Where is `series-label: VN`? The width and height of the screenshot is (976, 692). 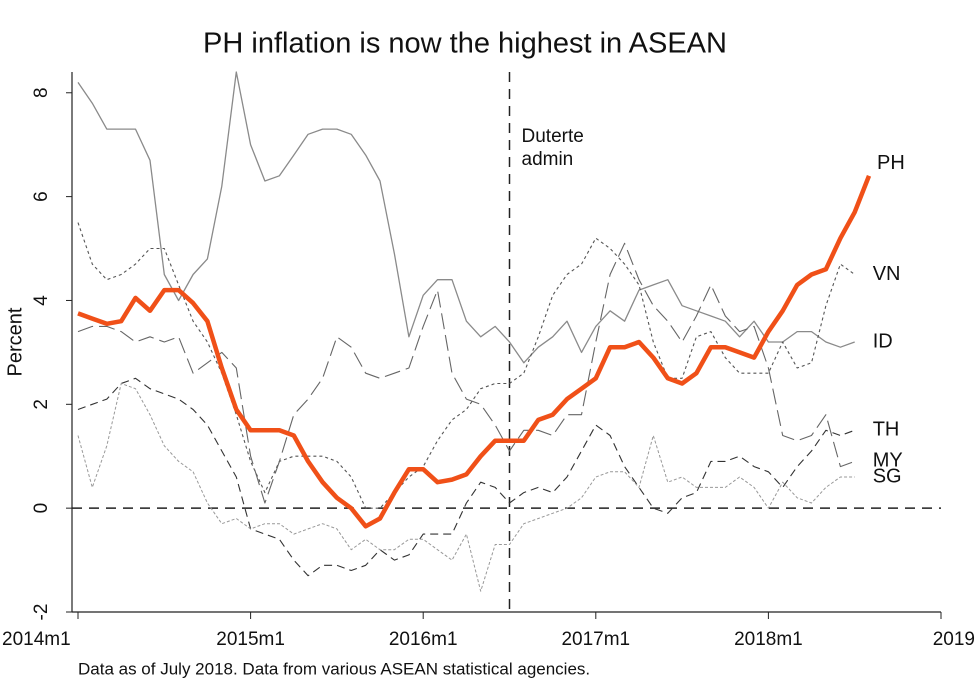 series-label: VN is located at coordinates (887, 274).